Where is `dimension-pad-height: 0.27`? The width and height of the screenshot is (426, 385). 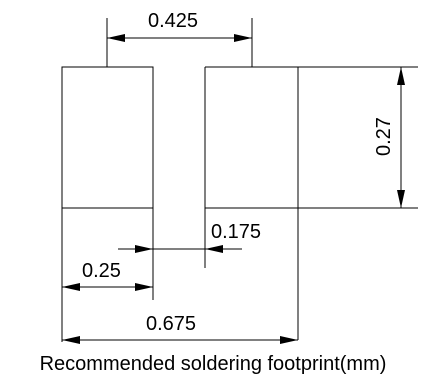 dimension-pad-height: 0.27 is located at coordinates (389, 137).